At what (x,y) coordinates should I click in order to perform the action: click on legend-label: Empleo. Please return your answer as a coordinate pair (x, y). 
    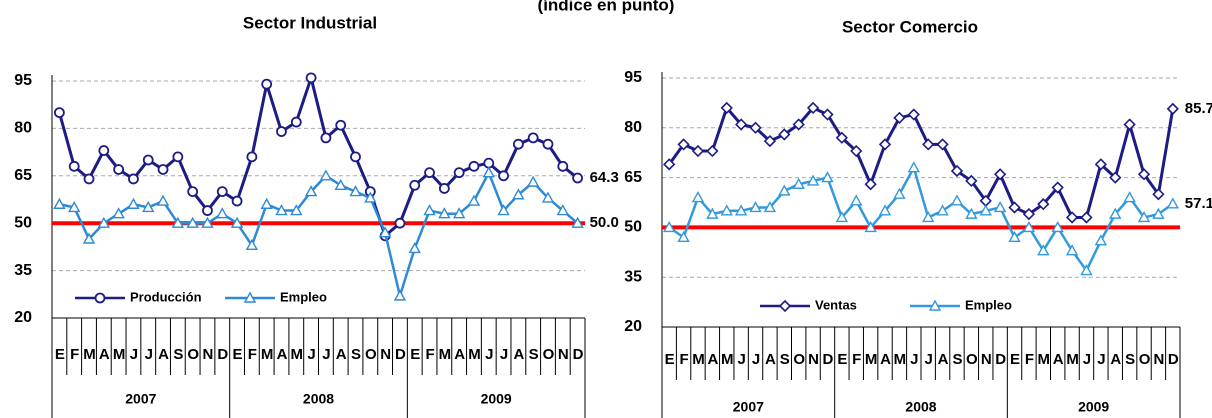
    Looking at the image, I should click on (988, 304).